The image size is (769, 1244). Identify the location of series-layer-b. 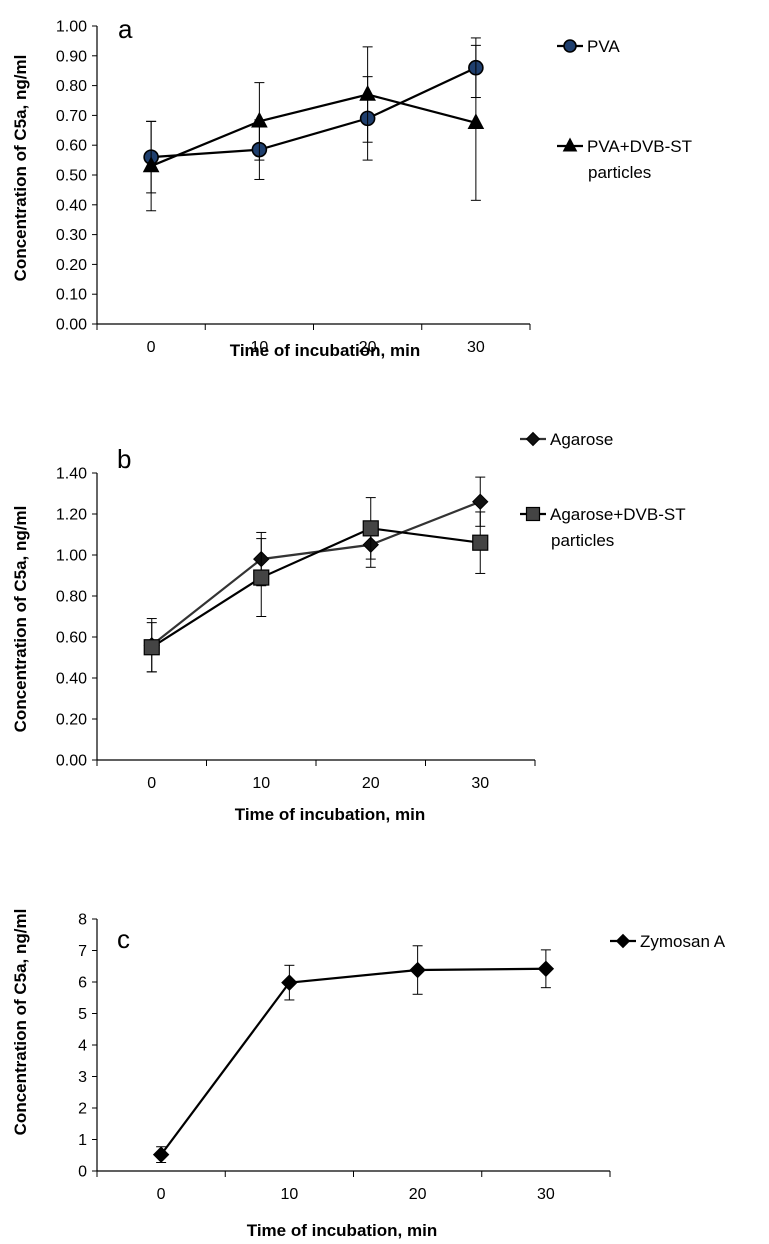
(316, 574).